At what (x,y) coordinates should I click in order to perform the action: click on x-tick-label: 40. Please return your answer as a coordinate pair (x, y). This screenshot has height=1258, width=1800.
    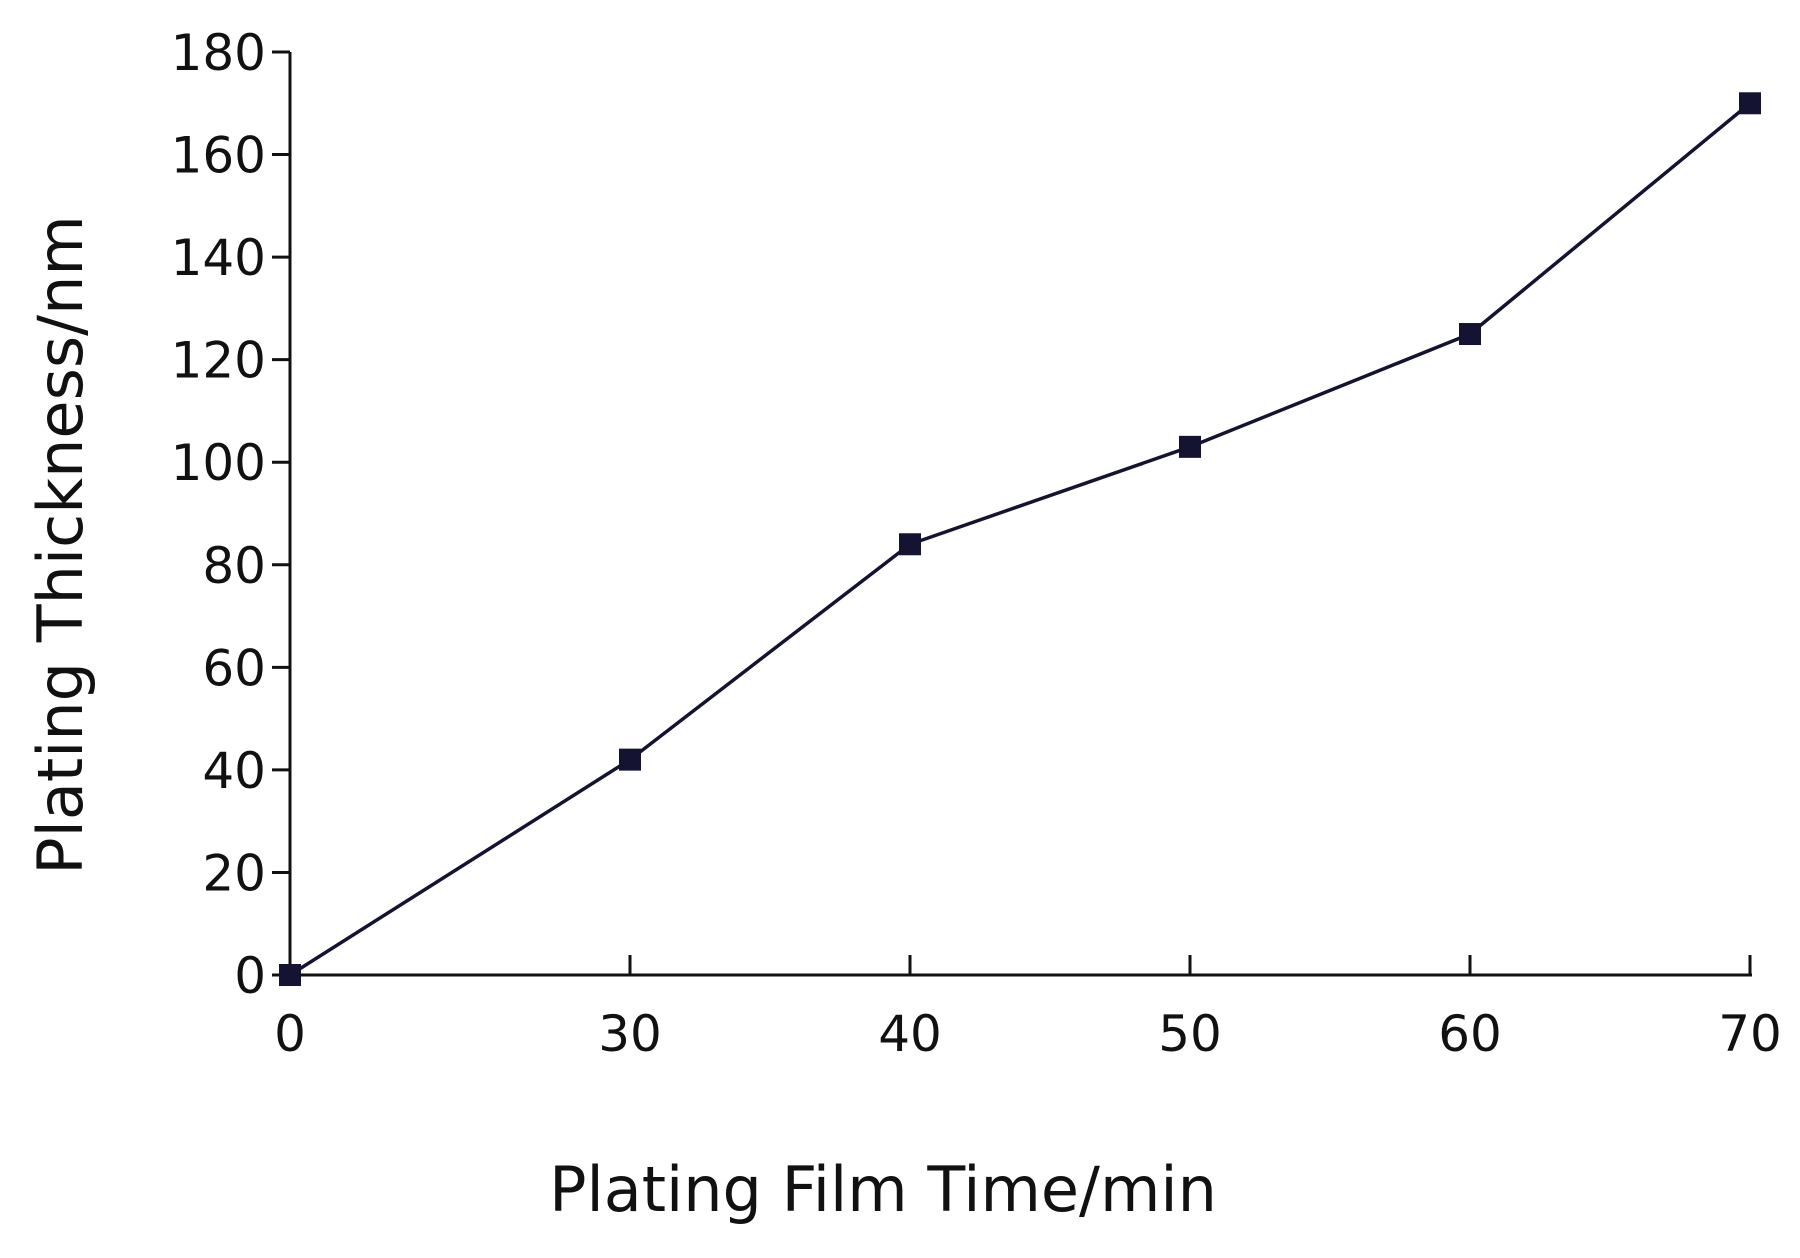
    Looking at the image, I should click on (910, 1034).